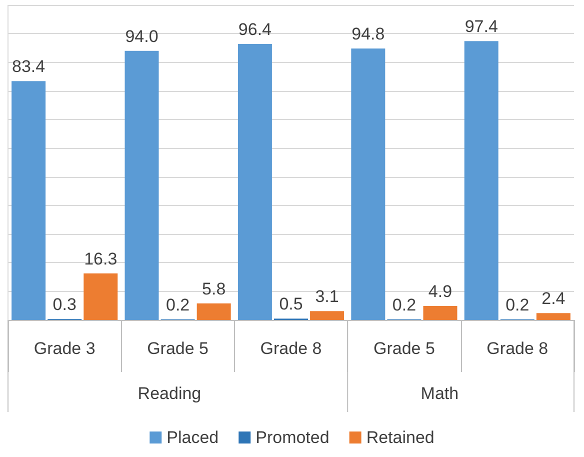 The image size is (584, 457). I want to click on data-label: 5.8, so click(214, 288).